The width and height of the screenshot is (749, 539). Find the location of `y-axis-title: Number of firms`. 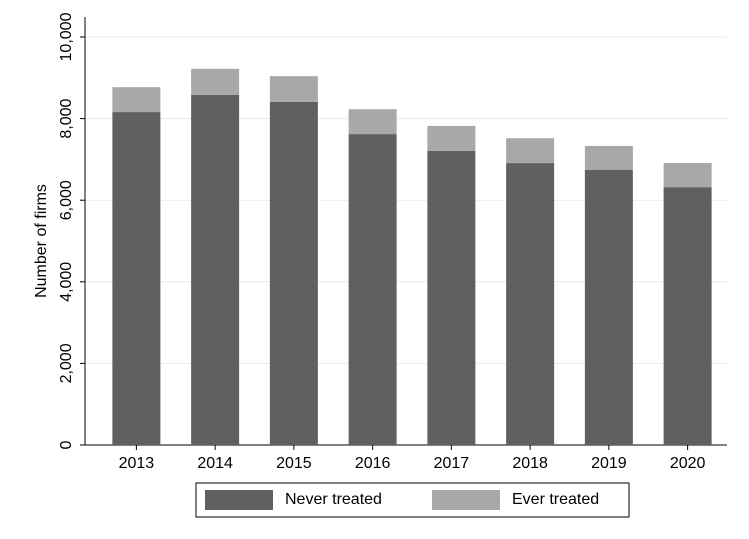

y-axis-title: Number of firms is located at coordinates (41, 241).